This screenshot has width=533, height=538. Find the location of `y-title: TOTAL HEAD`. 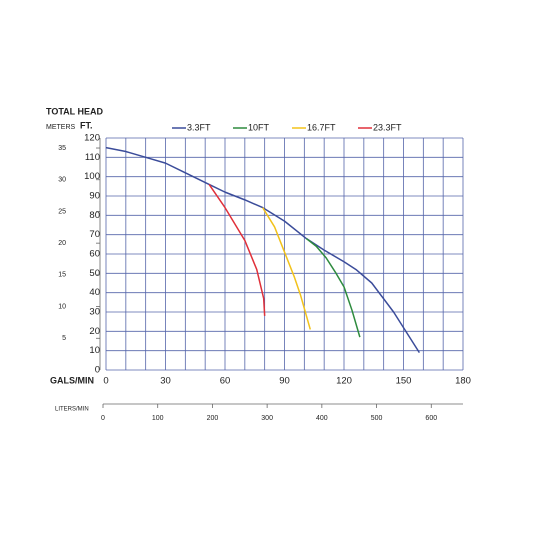

y-title: TOTAL HEAD is located at coordinates (75, 111).